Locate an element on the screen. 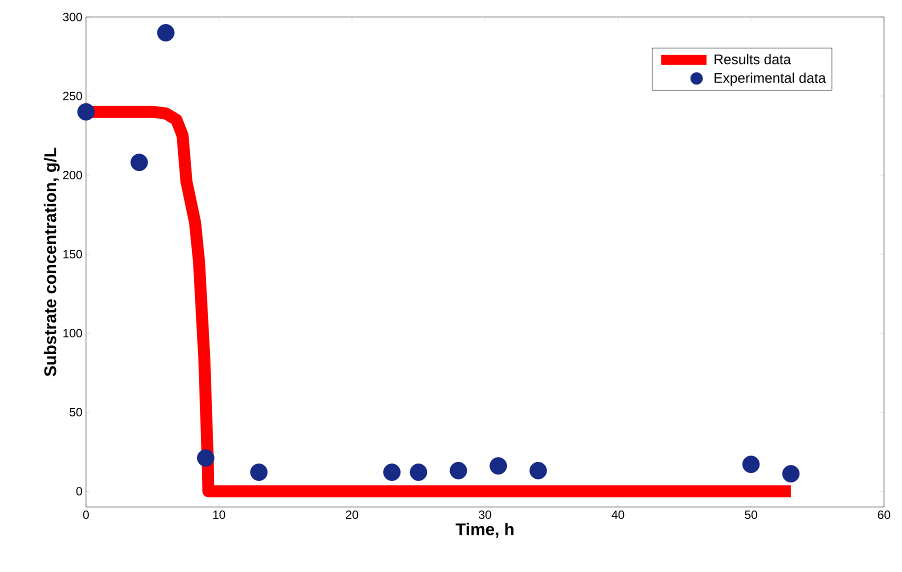  y-tick-label: 100 is located at coordinates (72, 333).